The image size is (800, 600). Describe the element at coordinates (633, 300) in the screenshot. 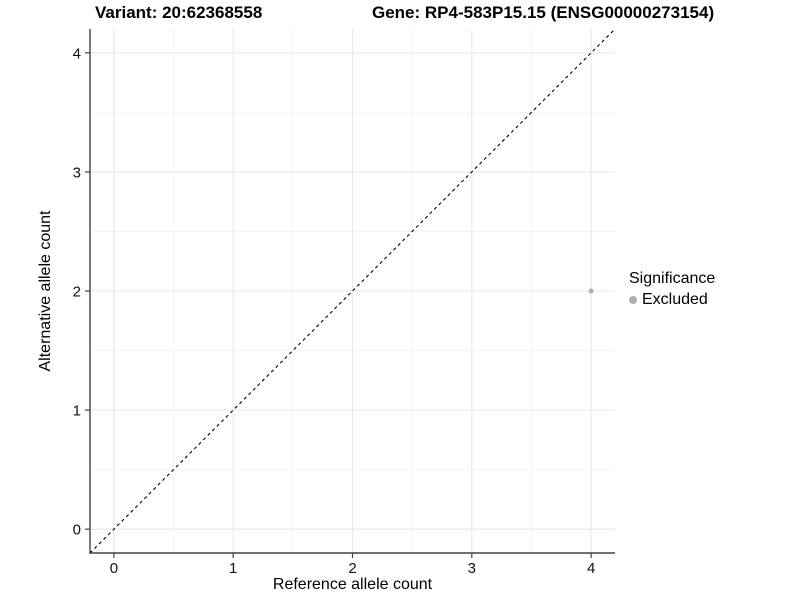

I see `legend-point-icon` at that location.